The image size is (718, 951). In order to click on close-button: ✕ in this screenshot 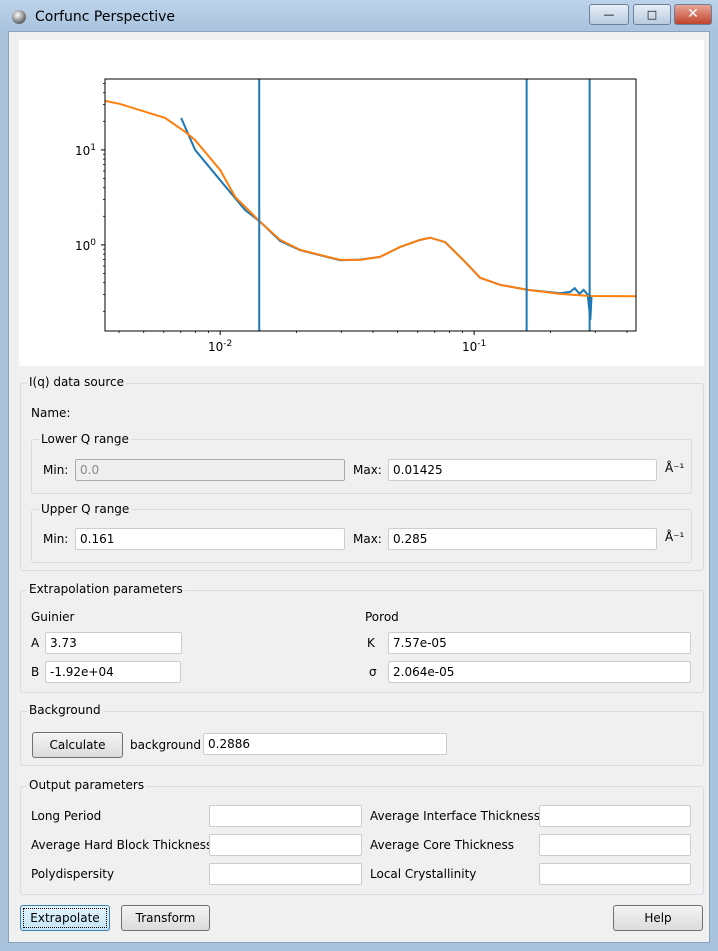, I will do `click(693, 14)`.